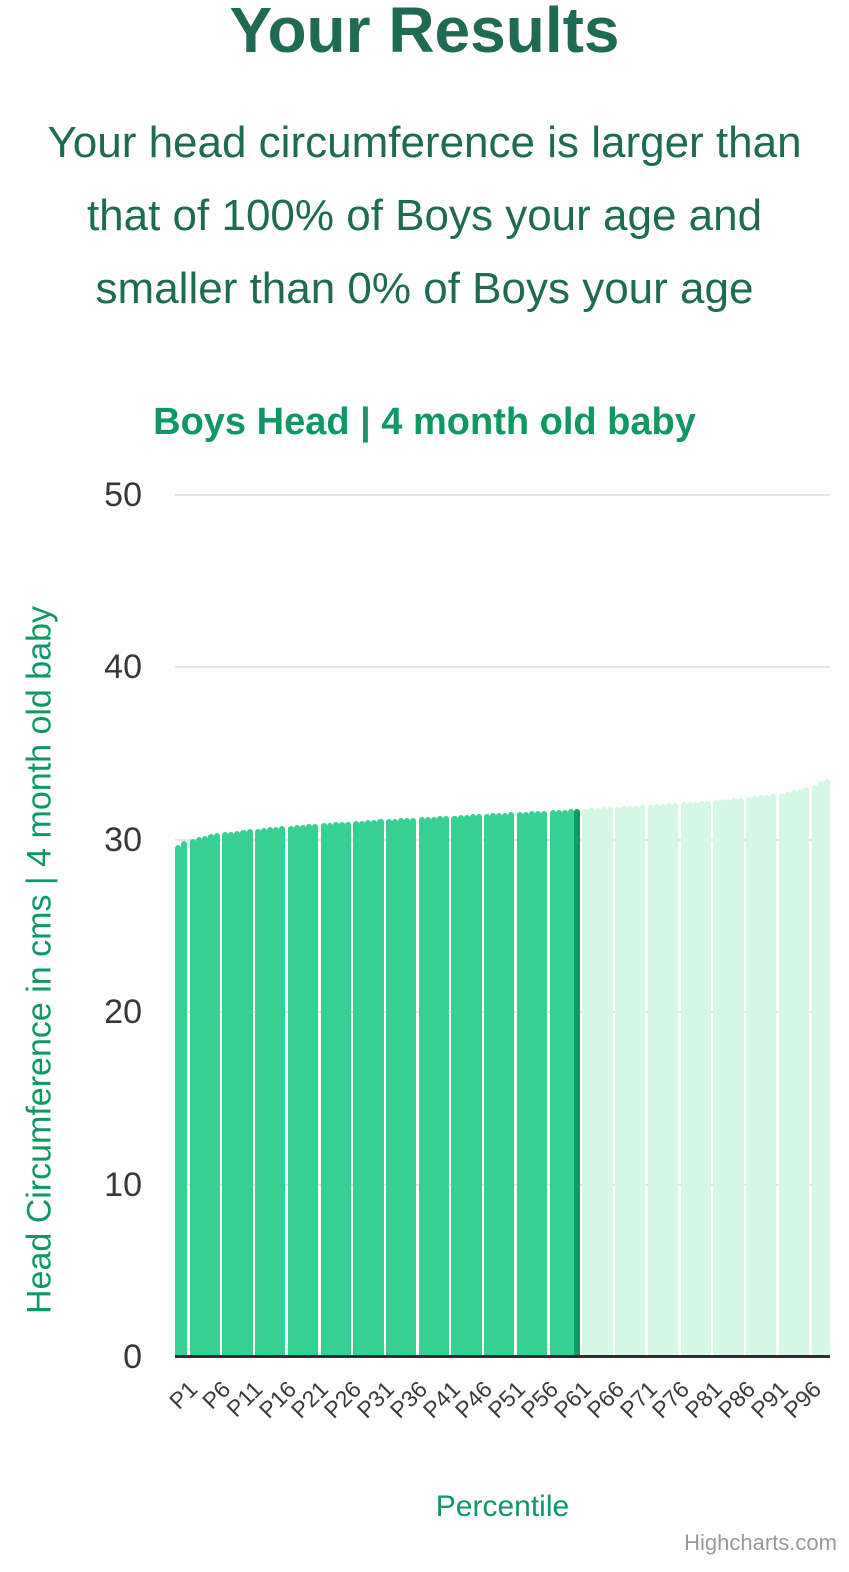 The image size is (849, 1572). What do you see at coordinates (445, 1086) in the screenshot?
I see `percentile-bar-P42` at bounding box center [445, 1086].